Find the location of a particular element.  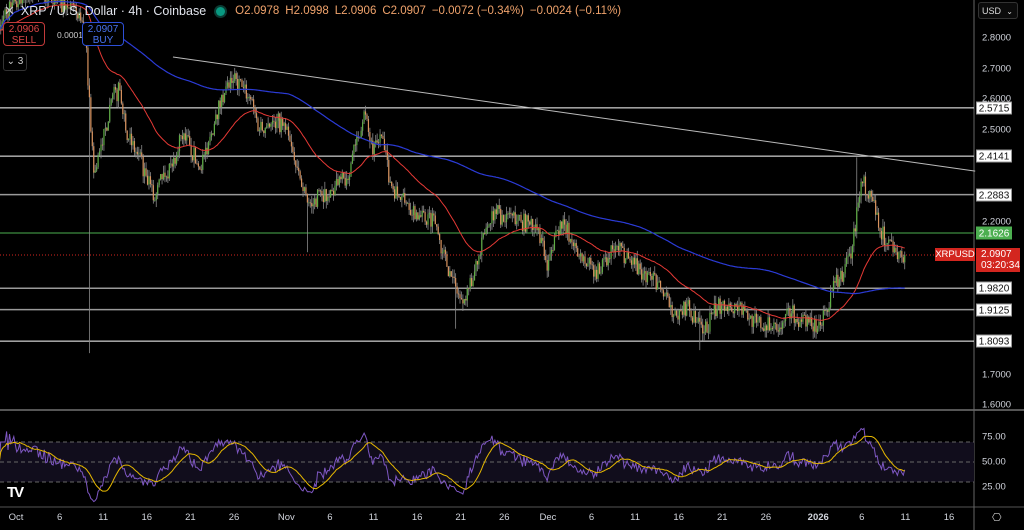

currency-select: USD ⌄ is located at coordinates (998, 10).